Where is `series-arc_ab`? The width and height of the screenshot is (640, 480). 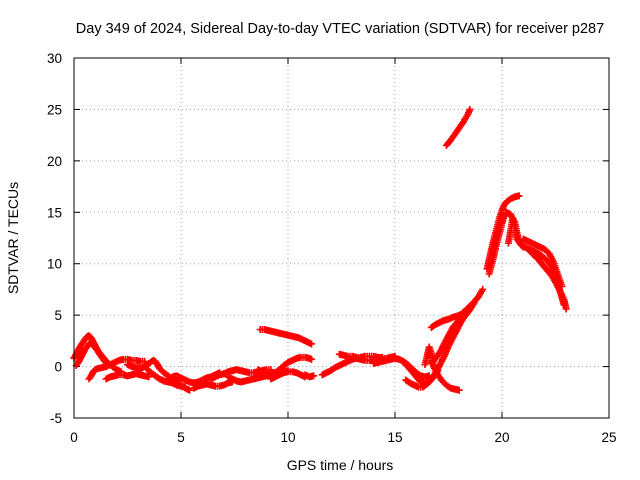 series-arc_ab is located at coordinates (548, 280).